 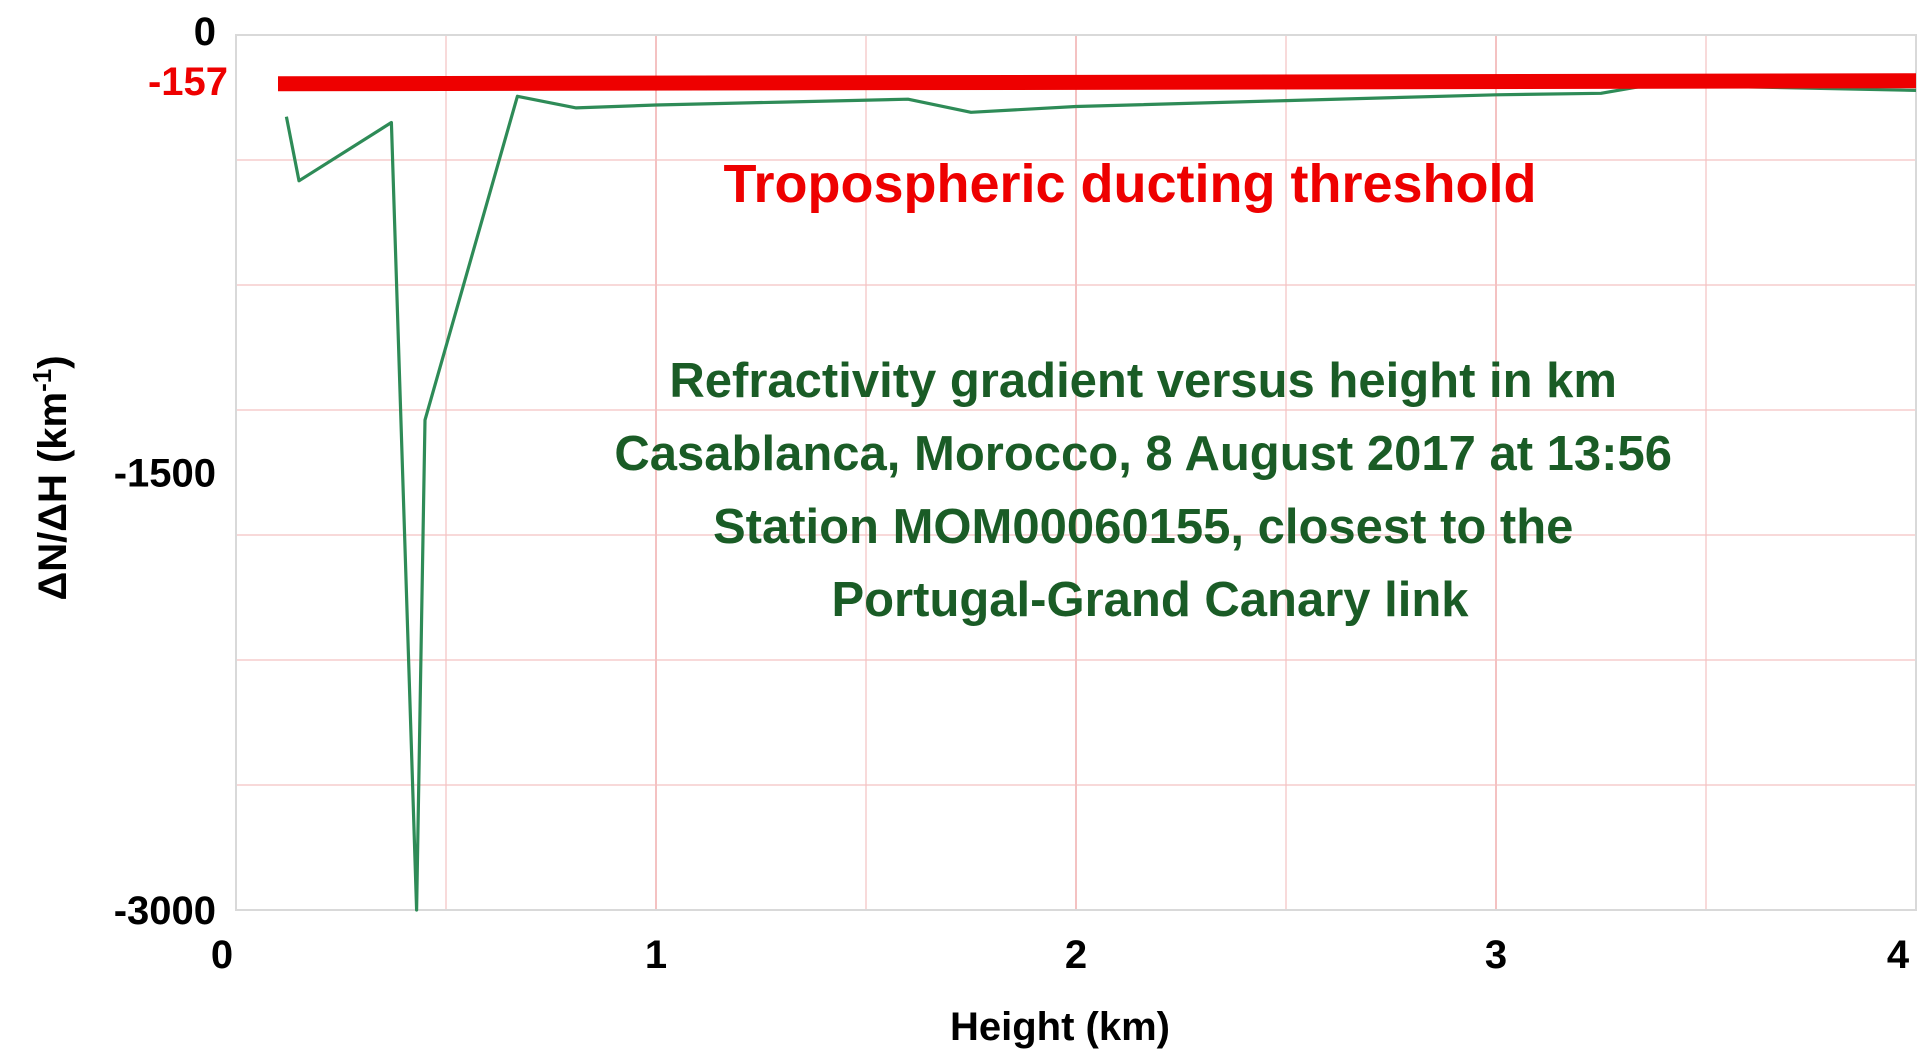 What do you see at coordinates (1150, 600) in the screenshot?
I see `annotation-line-4: Portugal-Grand Canary link` at bounding box center [1150, 600].